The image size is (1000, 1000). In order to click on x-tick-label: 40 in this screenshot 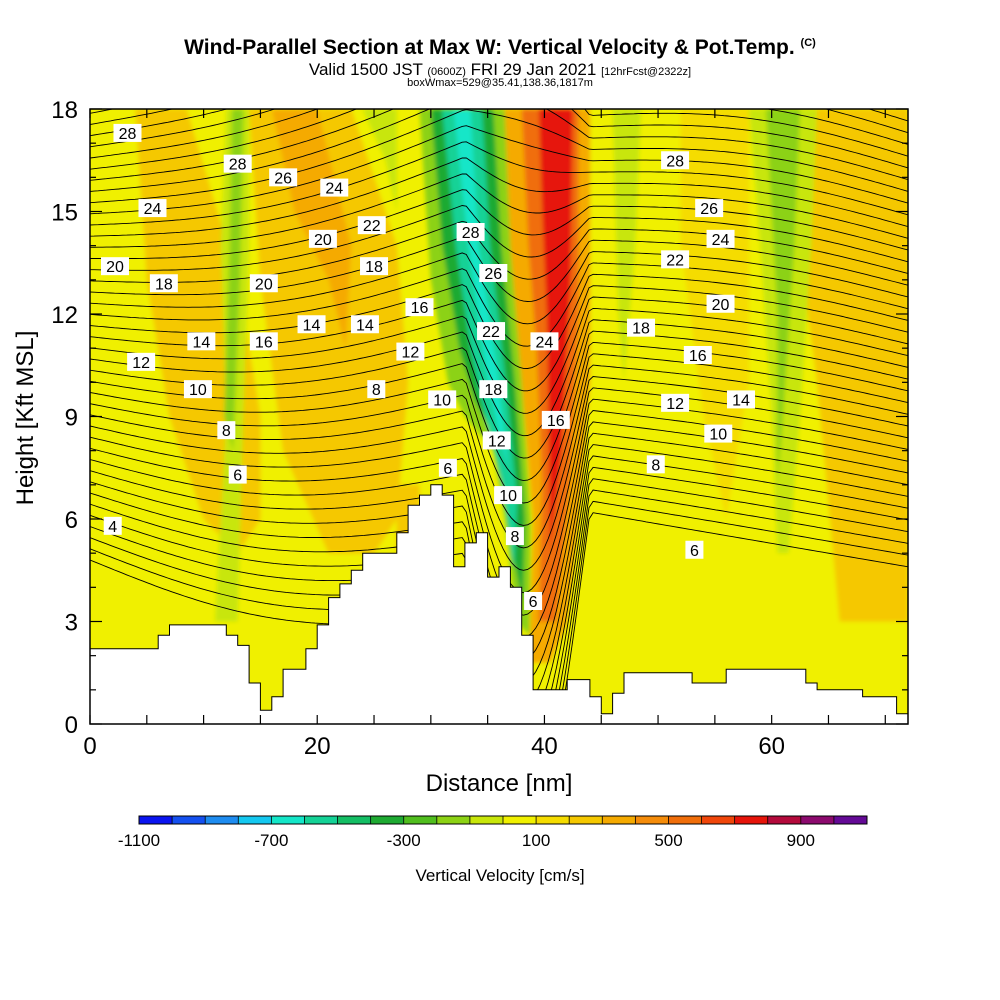, I will do `click(544, 746)`.